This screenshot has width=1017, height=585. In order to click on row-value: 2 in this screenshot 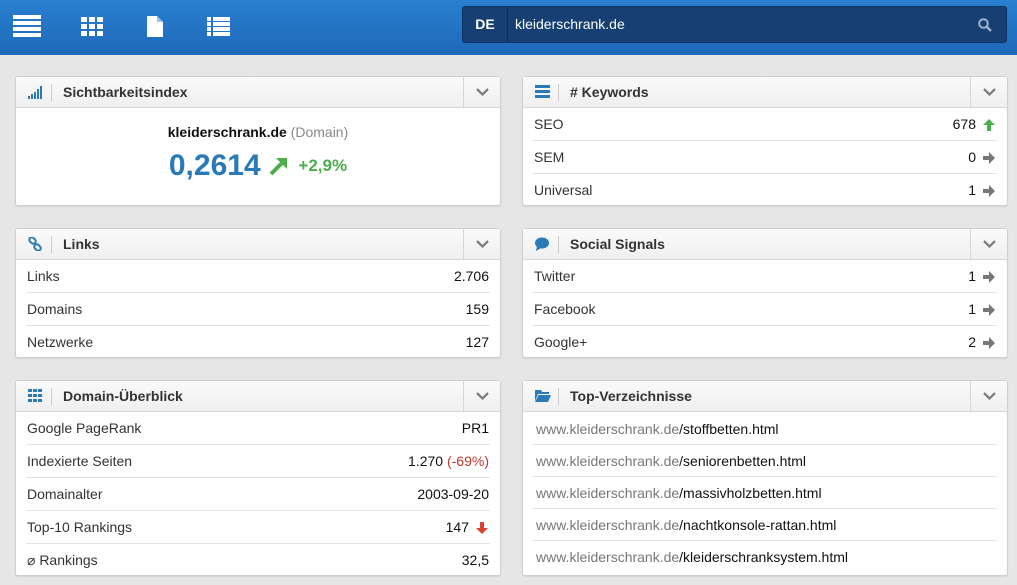, I will do `click(972, 342)`.